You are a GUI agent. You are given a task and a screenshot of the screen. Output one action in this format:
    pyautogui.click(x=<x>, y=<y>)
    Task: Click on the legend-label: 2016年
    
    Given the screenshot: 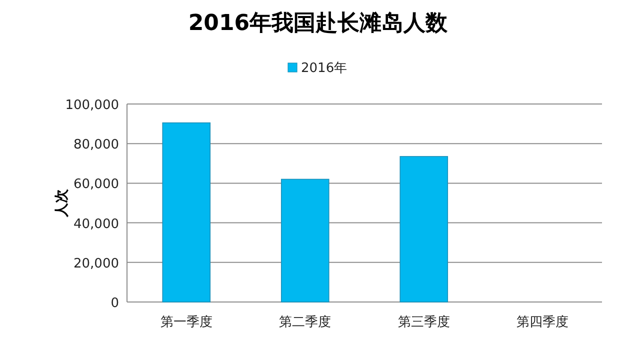 What is the action you would take?
    pyautogui.click(x=324, y=68)
    